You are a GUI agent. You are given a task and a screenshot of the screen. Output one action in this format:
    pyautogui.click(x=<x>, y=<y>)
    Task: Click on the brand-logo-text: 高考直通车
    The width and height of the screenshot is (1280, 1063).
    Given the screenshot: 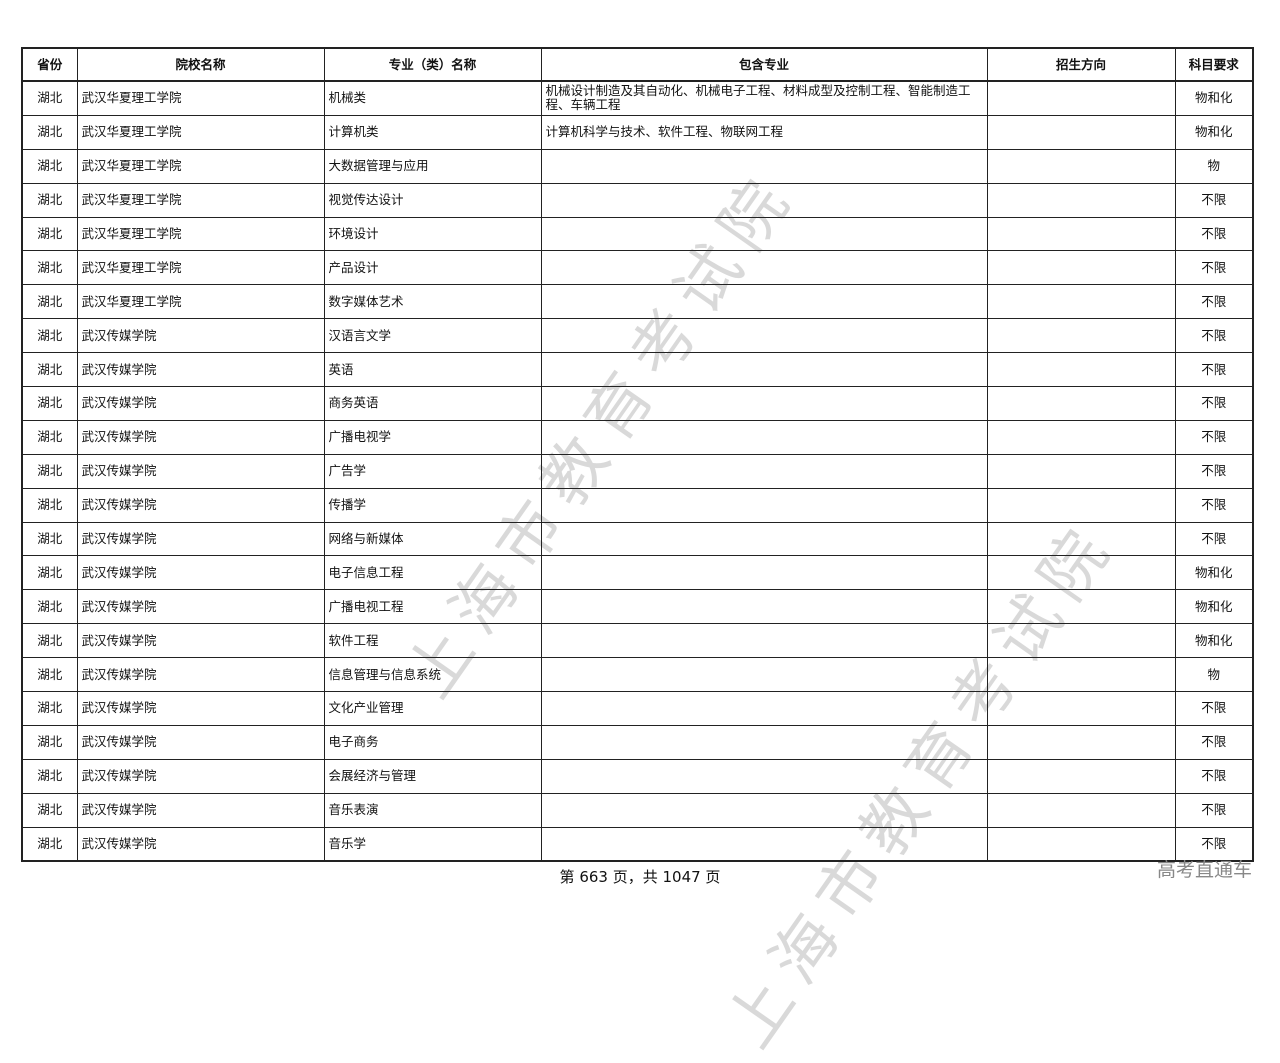 What is the action you would take?
    pyautogui.click(x=1204, y=870)
    